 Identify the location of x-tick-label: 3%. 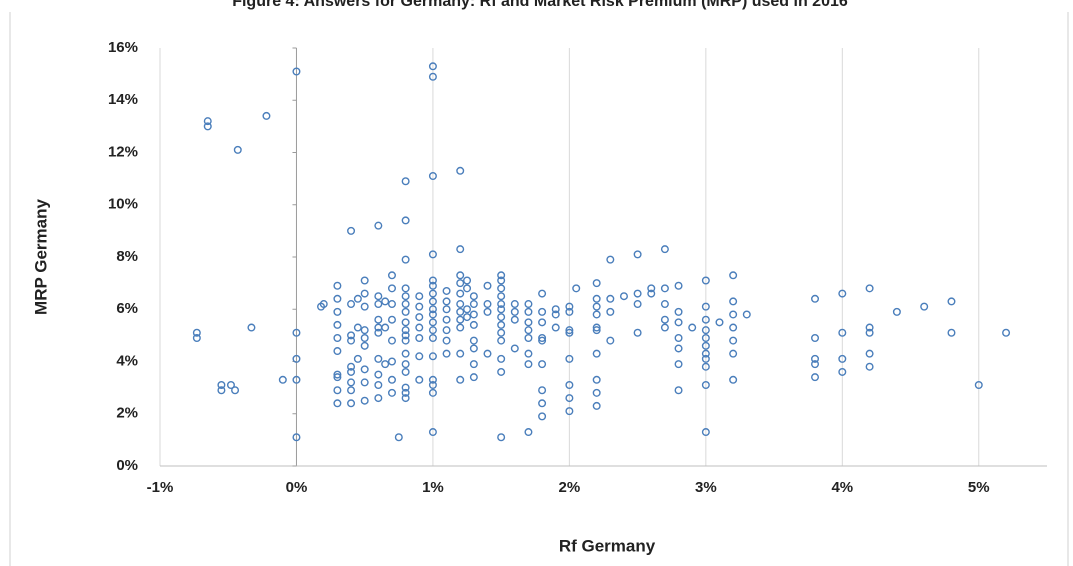
(706, 487).